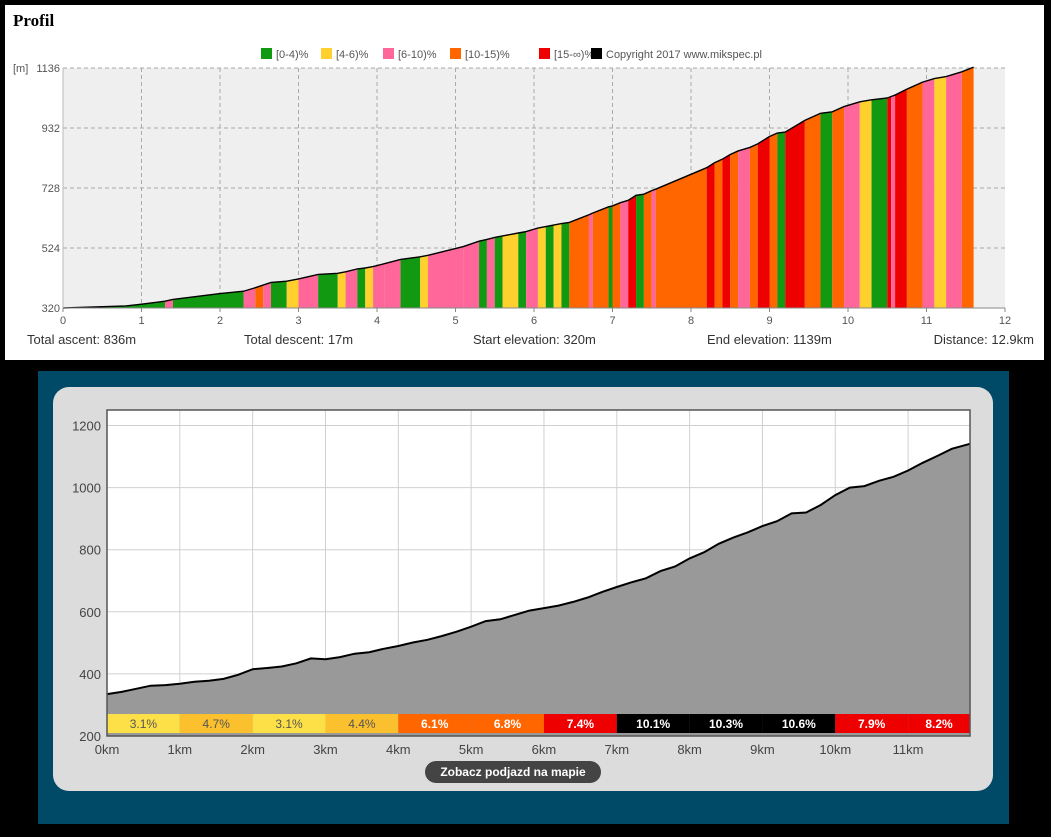 Image resolution: width=1051 pixels, height=837 pixels. What do you see at coordinates (574, 55) in the screenshot?
I see `legend-label: [15-∞)%` at bounding box center [574, 55].